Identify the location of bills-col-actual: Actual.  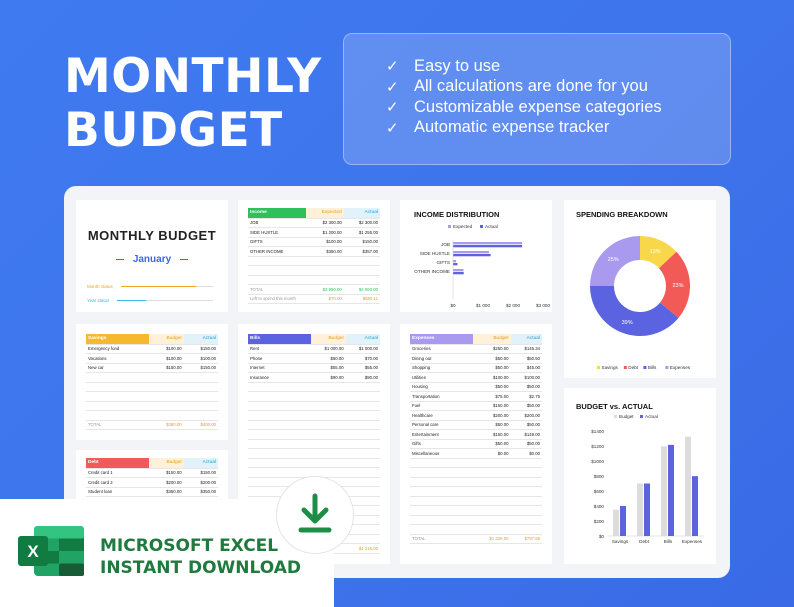
(362, 339).